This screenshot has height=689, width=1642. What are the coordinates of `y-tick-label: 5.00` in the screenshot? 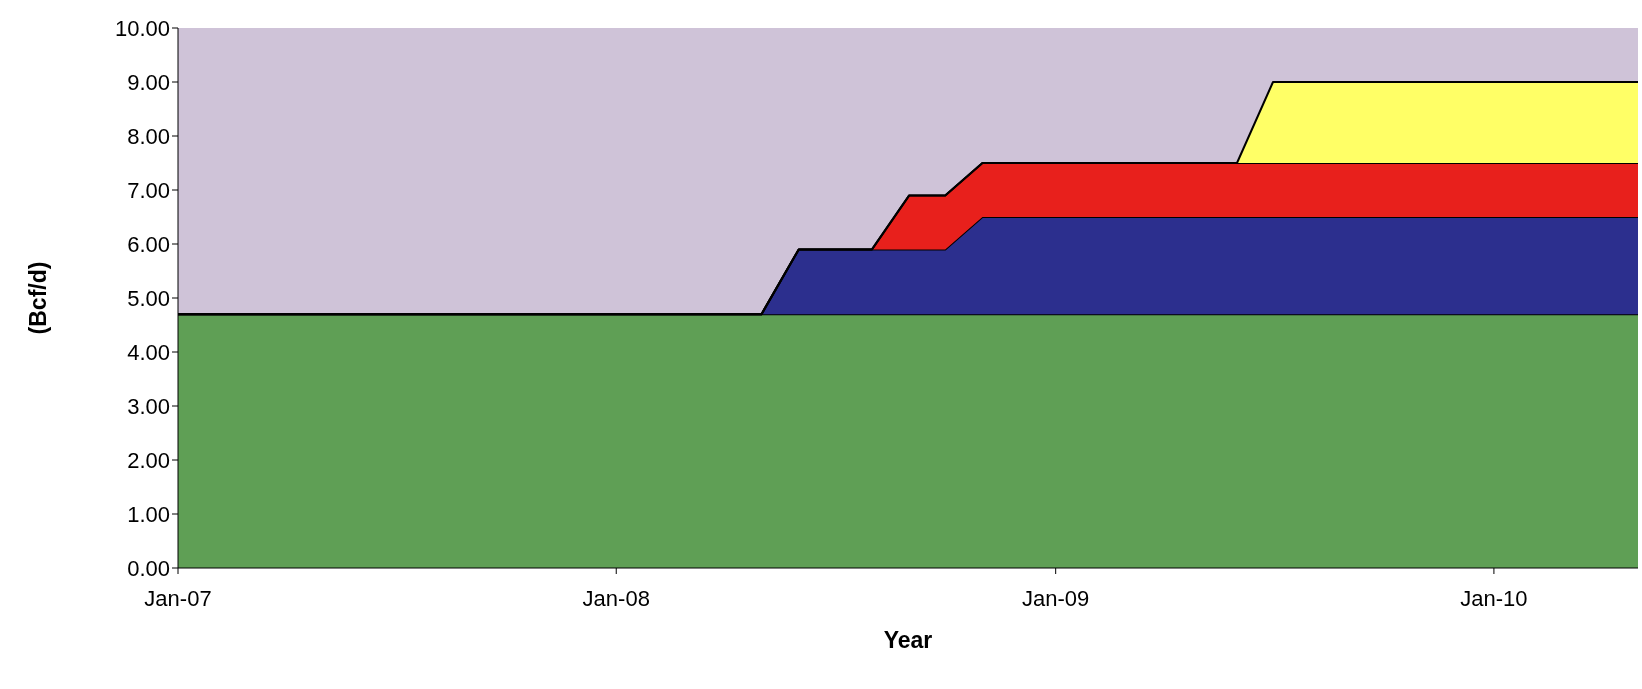 It's located at (148, 298).